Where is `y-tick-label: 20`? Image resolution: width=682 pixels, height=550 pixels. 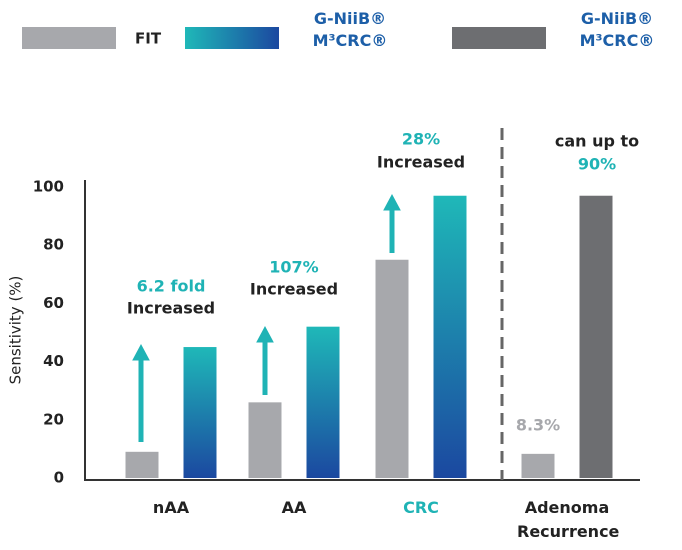
y-tick-label: 20 is located at coordinates (53, 419).